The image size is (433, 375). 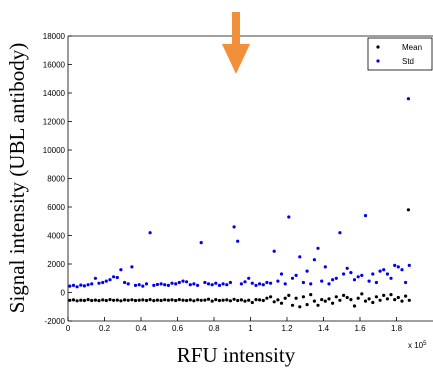 What do you see at coordinates (141, 328) in the screenshot?
I see `x-tick-label: 0.4` at bounding box center [141, 328].